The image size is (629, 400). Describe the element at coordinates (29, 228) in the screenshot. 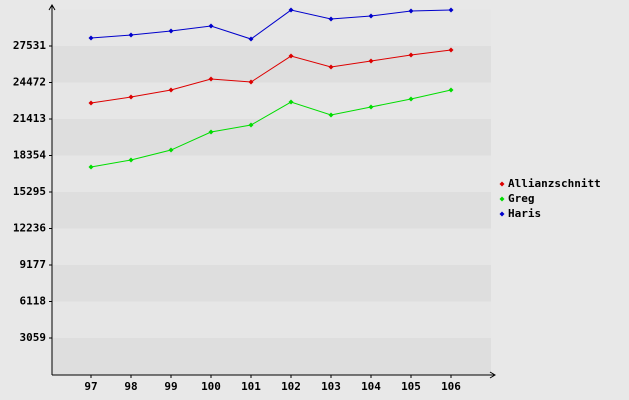

I see `y-tick-label: 12236` at that location.